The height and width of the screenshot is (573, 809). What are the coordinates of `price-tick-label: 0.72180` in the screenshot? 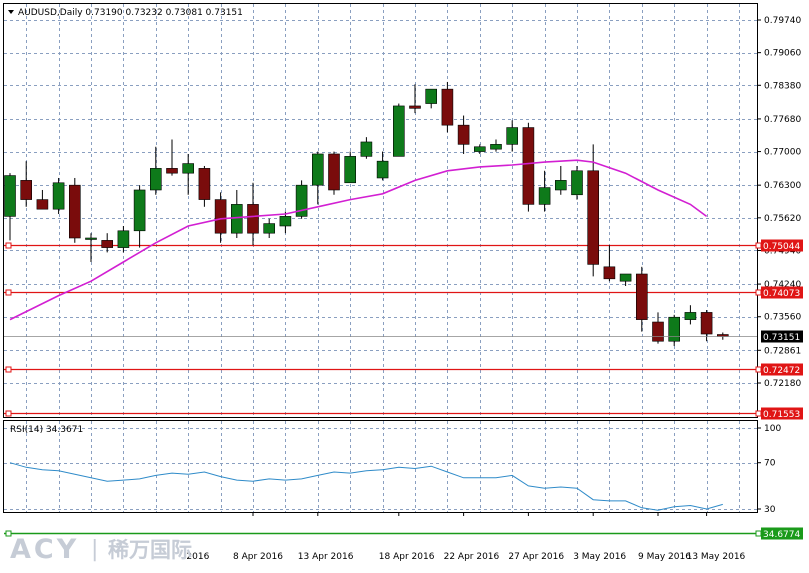 It's located at (782, 384).